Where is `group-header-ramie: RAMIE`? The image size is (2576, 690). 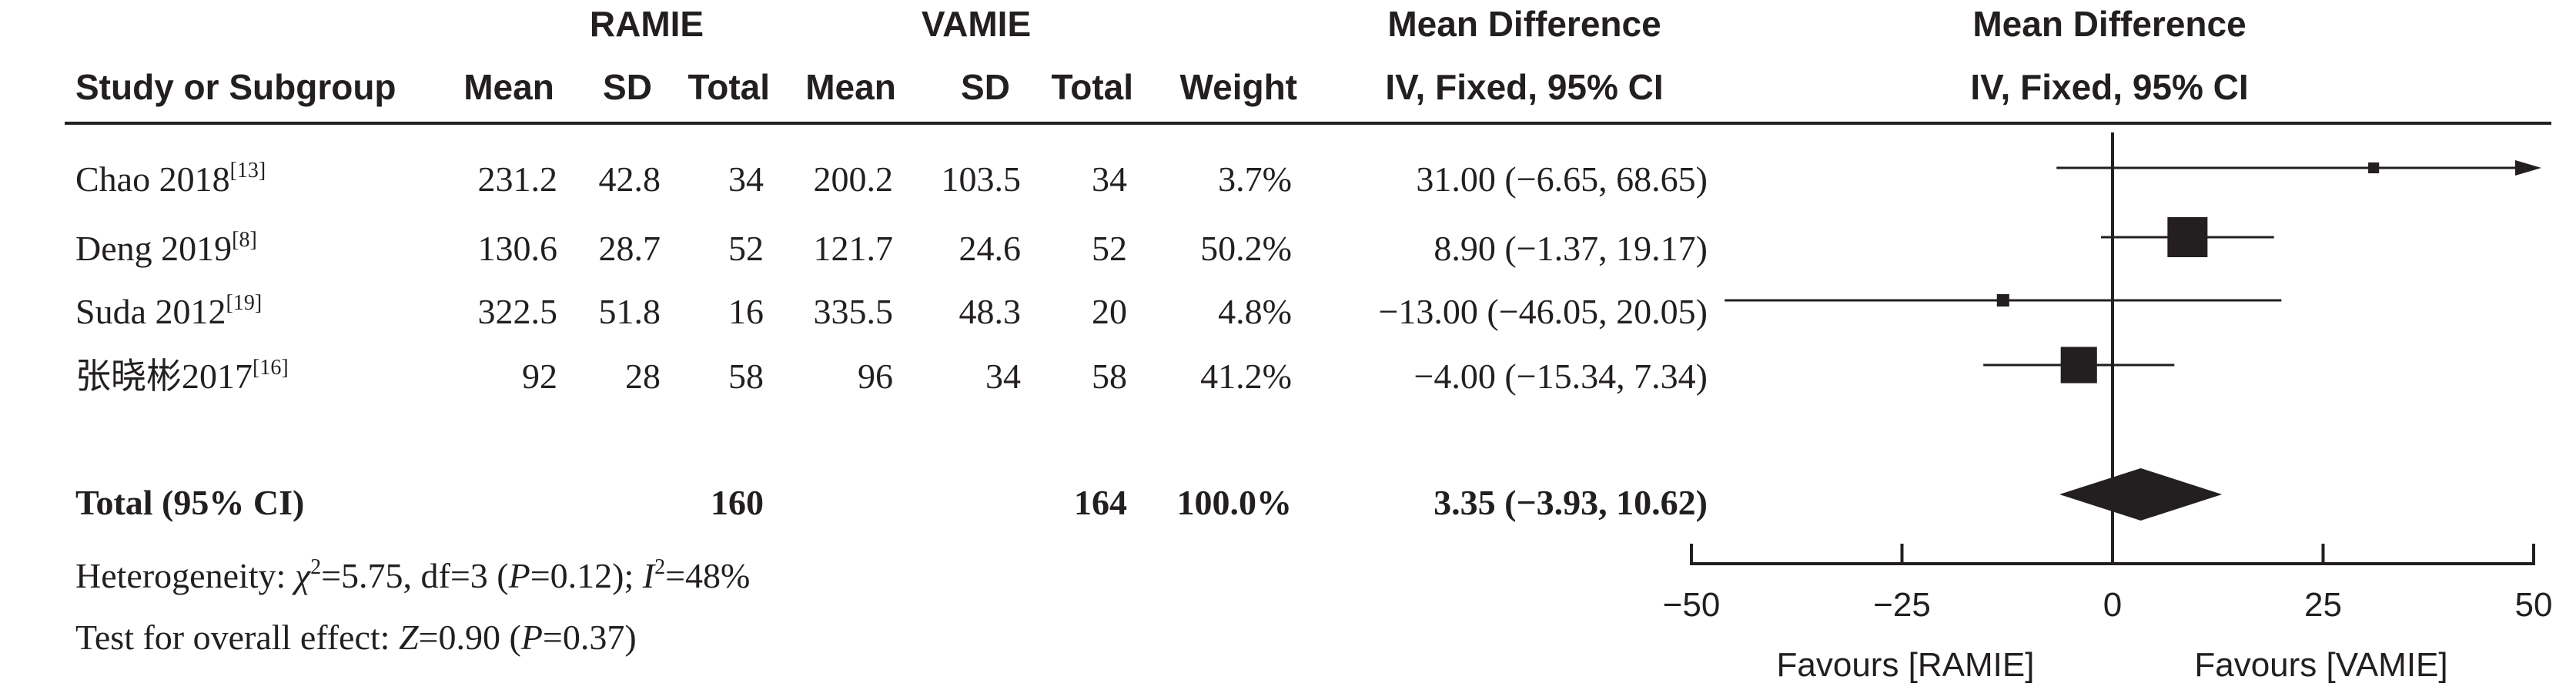 group-header-ramie: RAMIE is located at coordinates (647, 24).